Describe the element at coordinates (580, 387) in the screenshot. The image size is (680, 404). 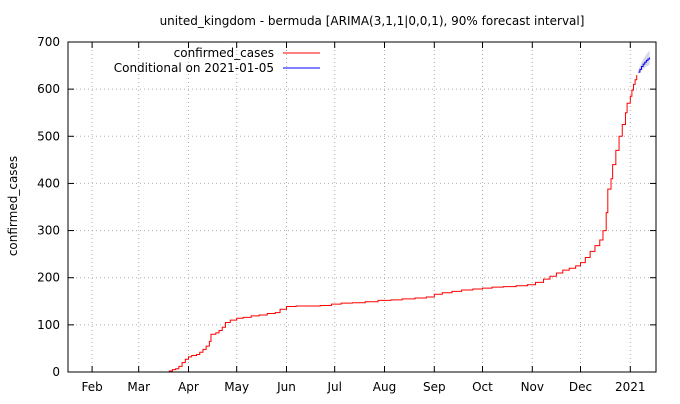
I see `x-tick-label: Dec` at that location.